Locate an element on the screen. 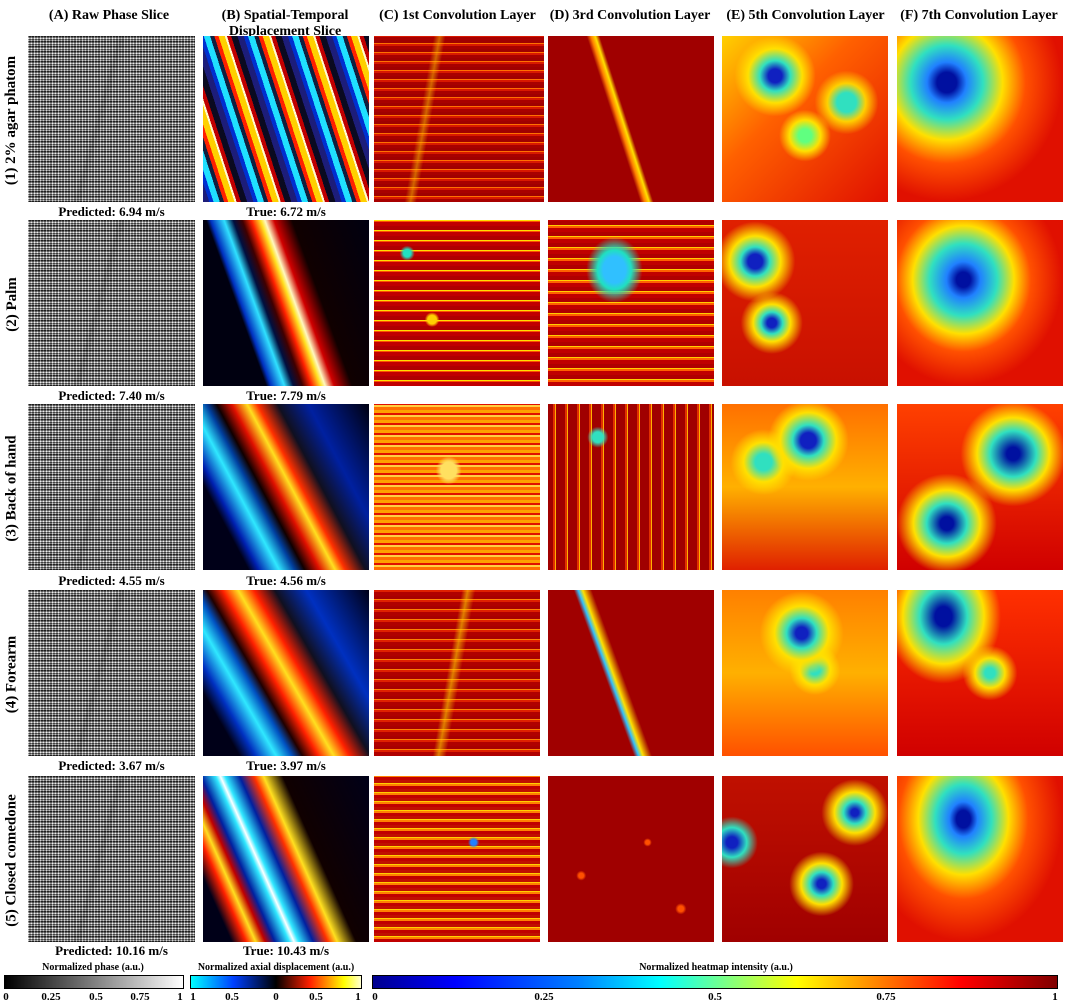 Image resolution: width=1065 pixels, height=1004 pixels. true-velocity: True: 10.43 m/s is located at coordinates (286, 950).